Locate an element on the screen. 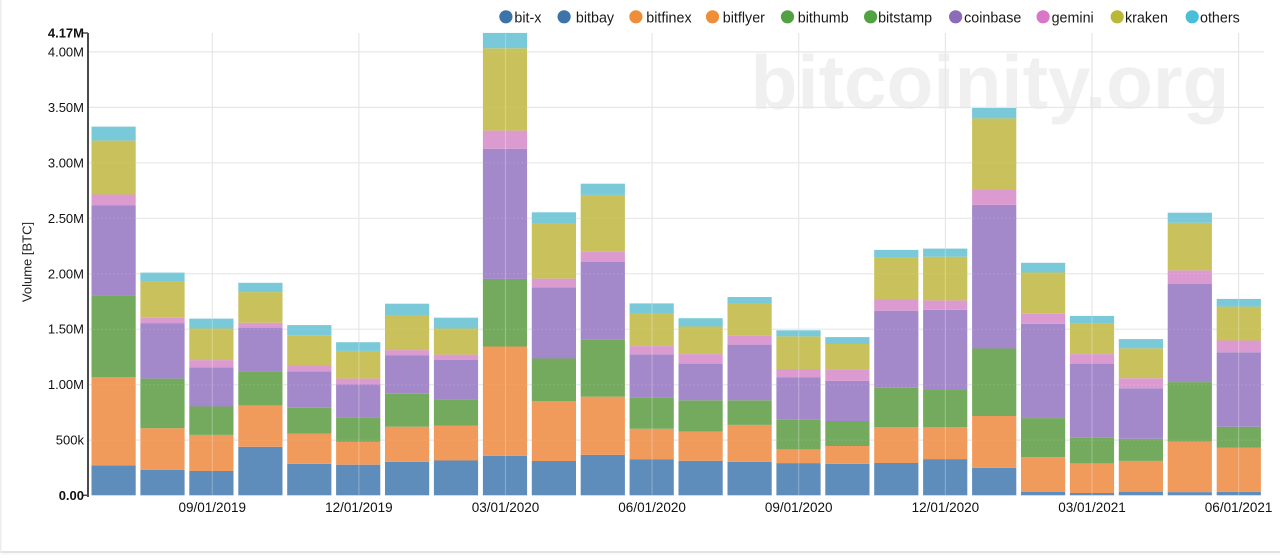  svg-text: bitflyer is located at coordinates (744, 18).